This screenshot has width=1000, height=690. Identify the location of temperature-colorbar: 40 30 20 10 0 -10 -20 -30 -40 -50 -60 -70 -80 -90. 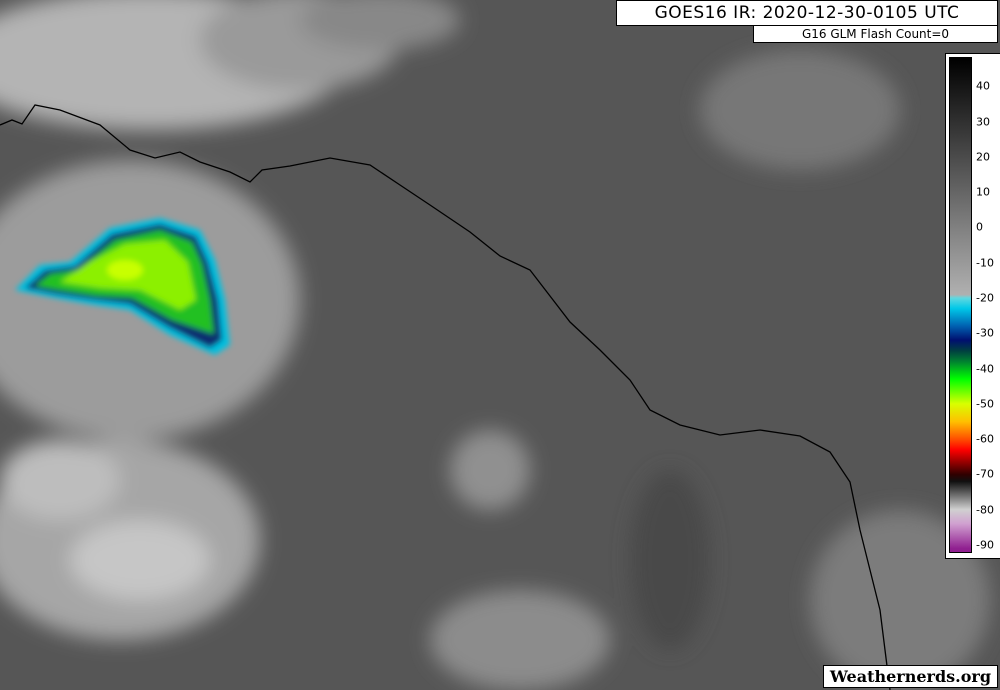
(972, 306).